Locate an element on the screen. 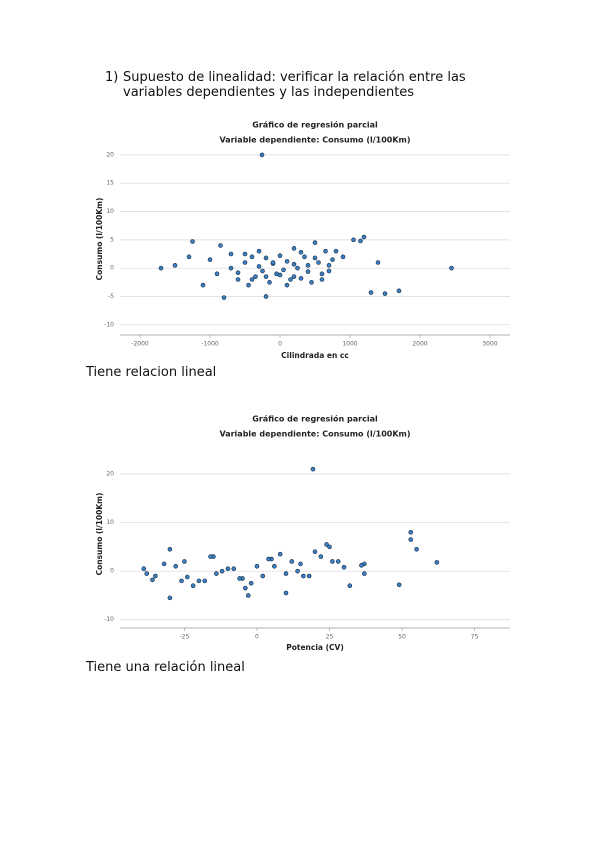 The height and width of the screenshot is (848, 599). caption: Tiene una relación lineal is located at coordinates (165, 667).